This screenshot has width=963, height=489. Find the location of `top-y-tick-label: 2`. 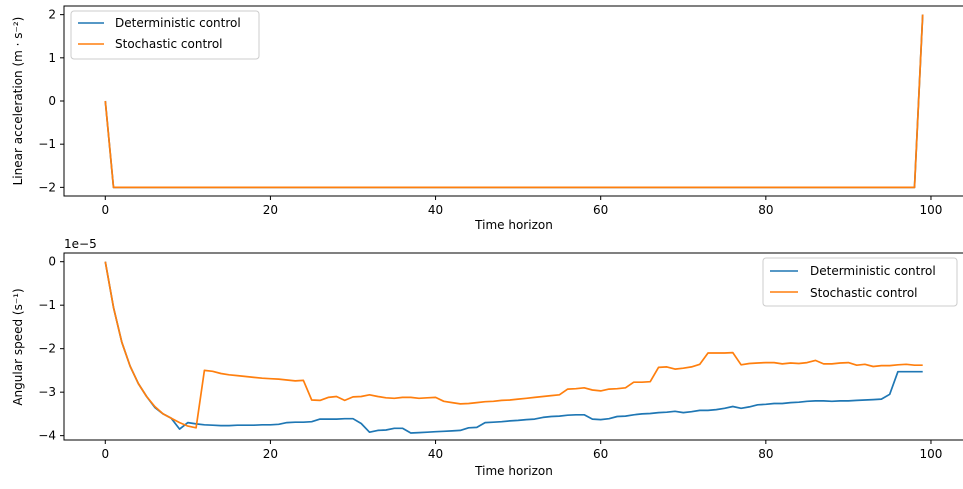

top-y-tick-label: 2 is located at coordinates (52, 15).